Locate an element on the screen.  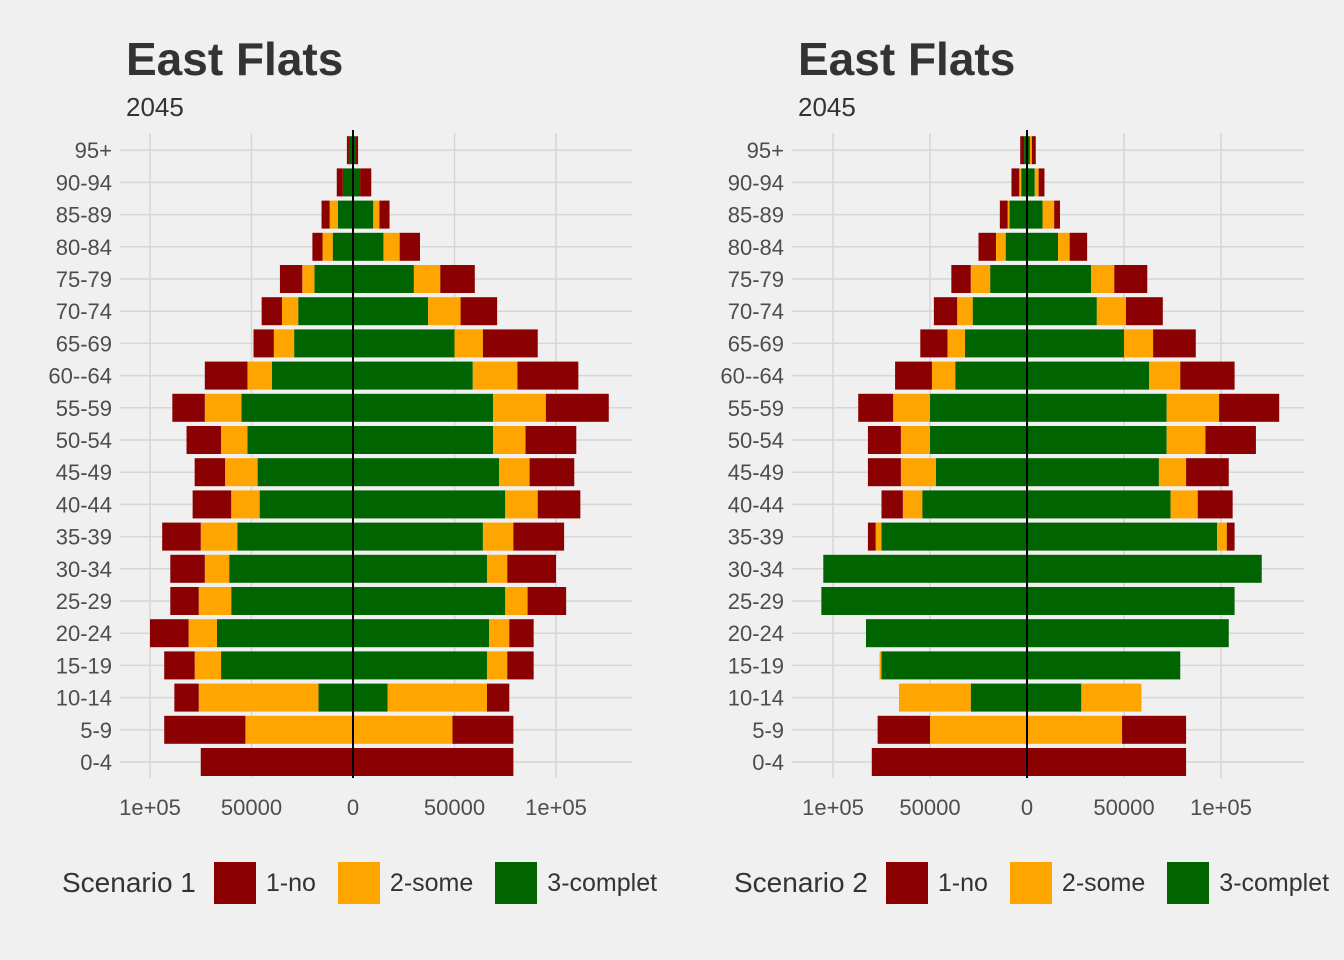
x-tick-label: 50000 is located at coordinates (929, 807).